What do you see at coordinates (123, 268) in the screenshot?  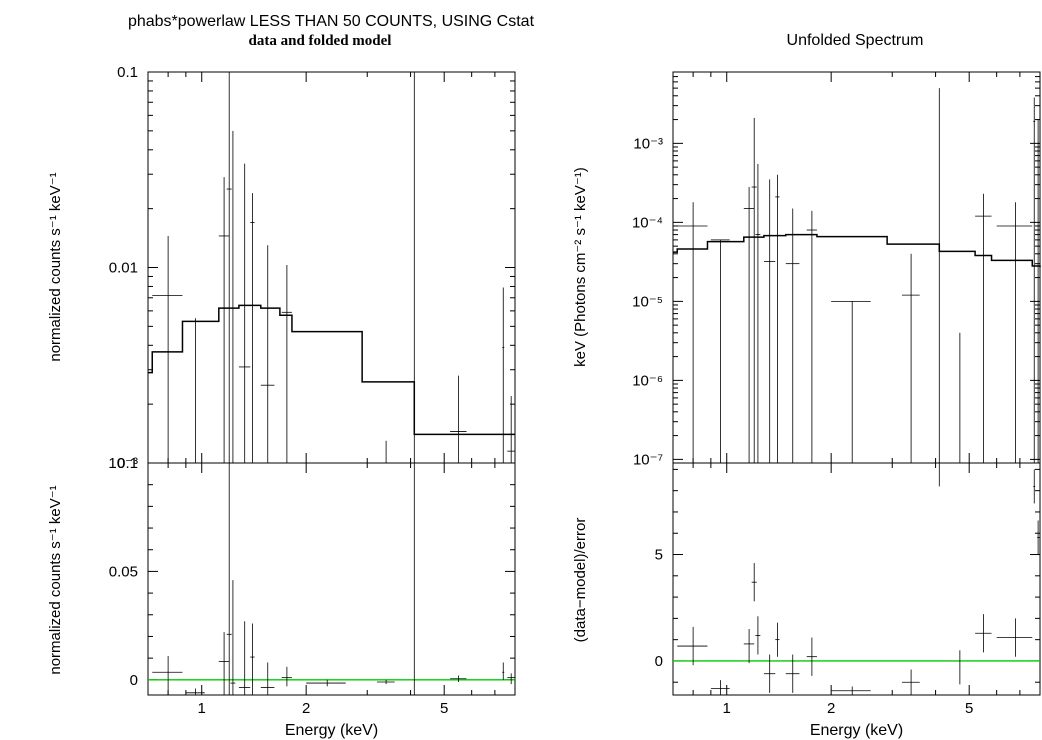 I see `y-tick-label: 0.01` at bounding box center [123, 268].